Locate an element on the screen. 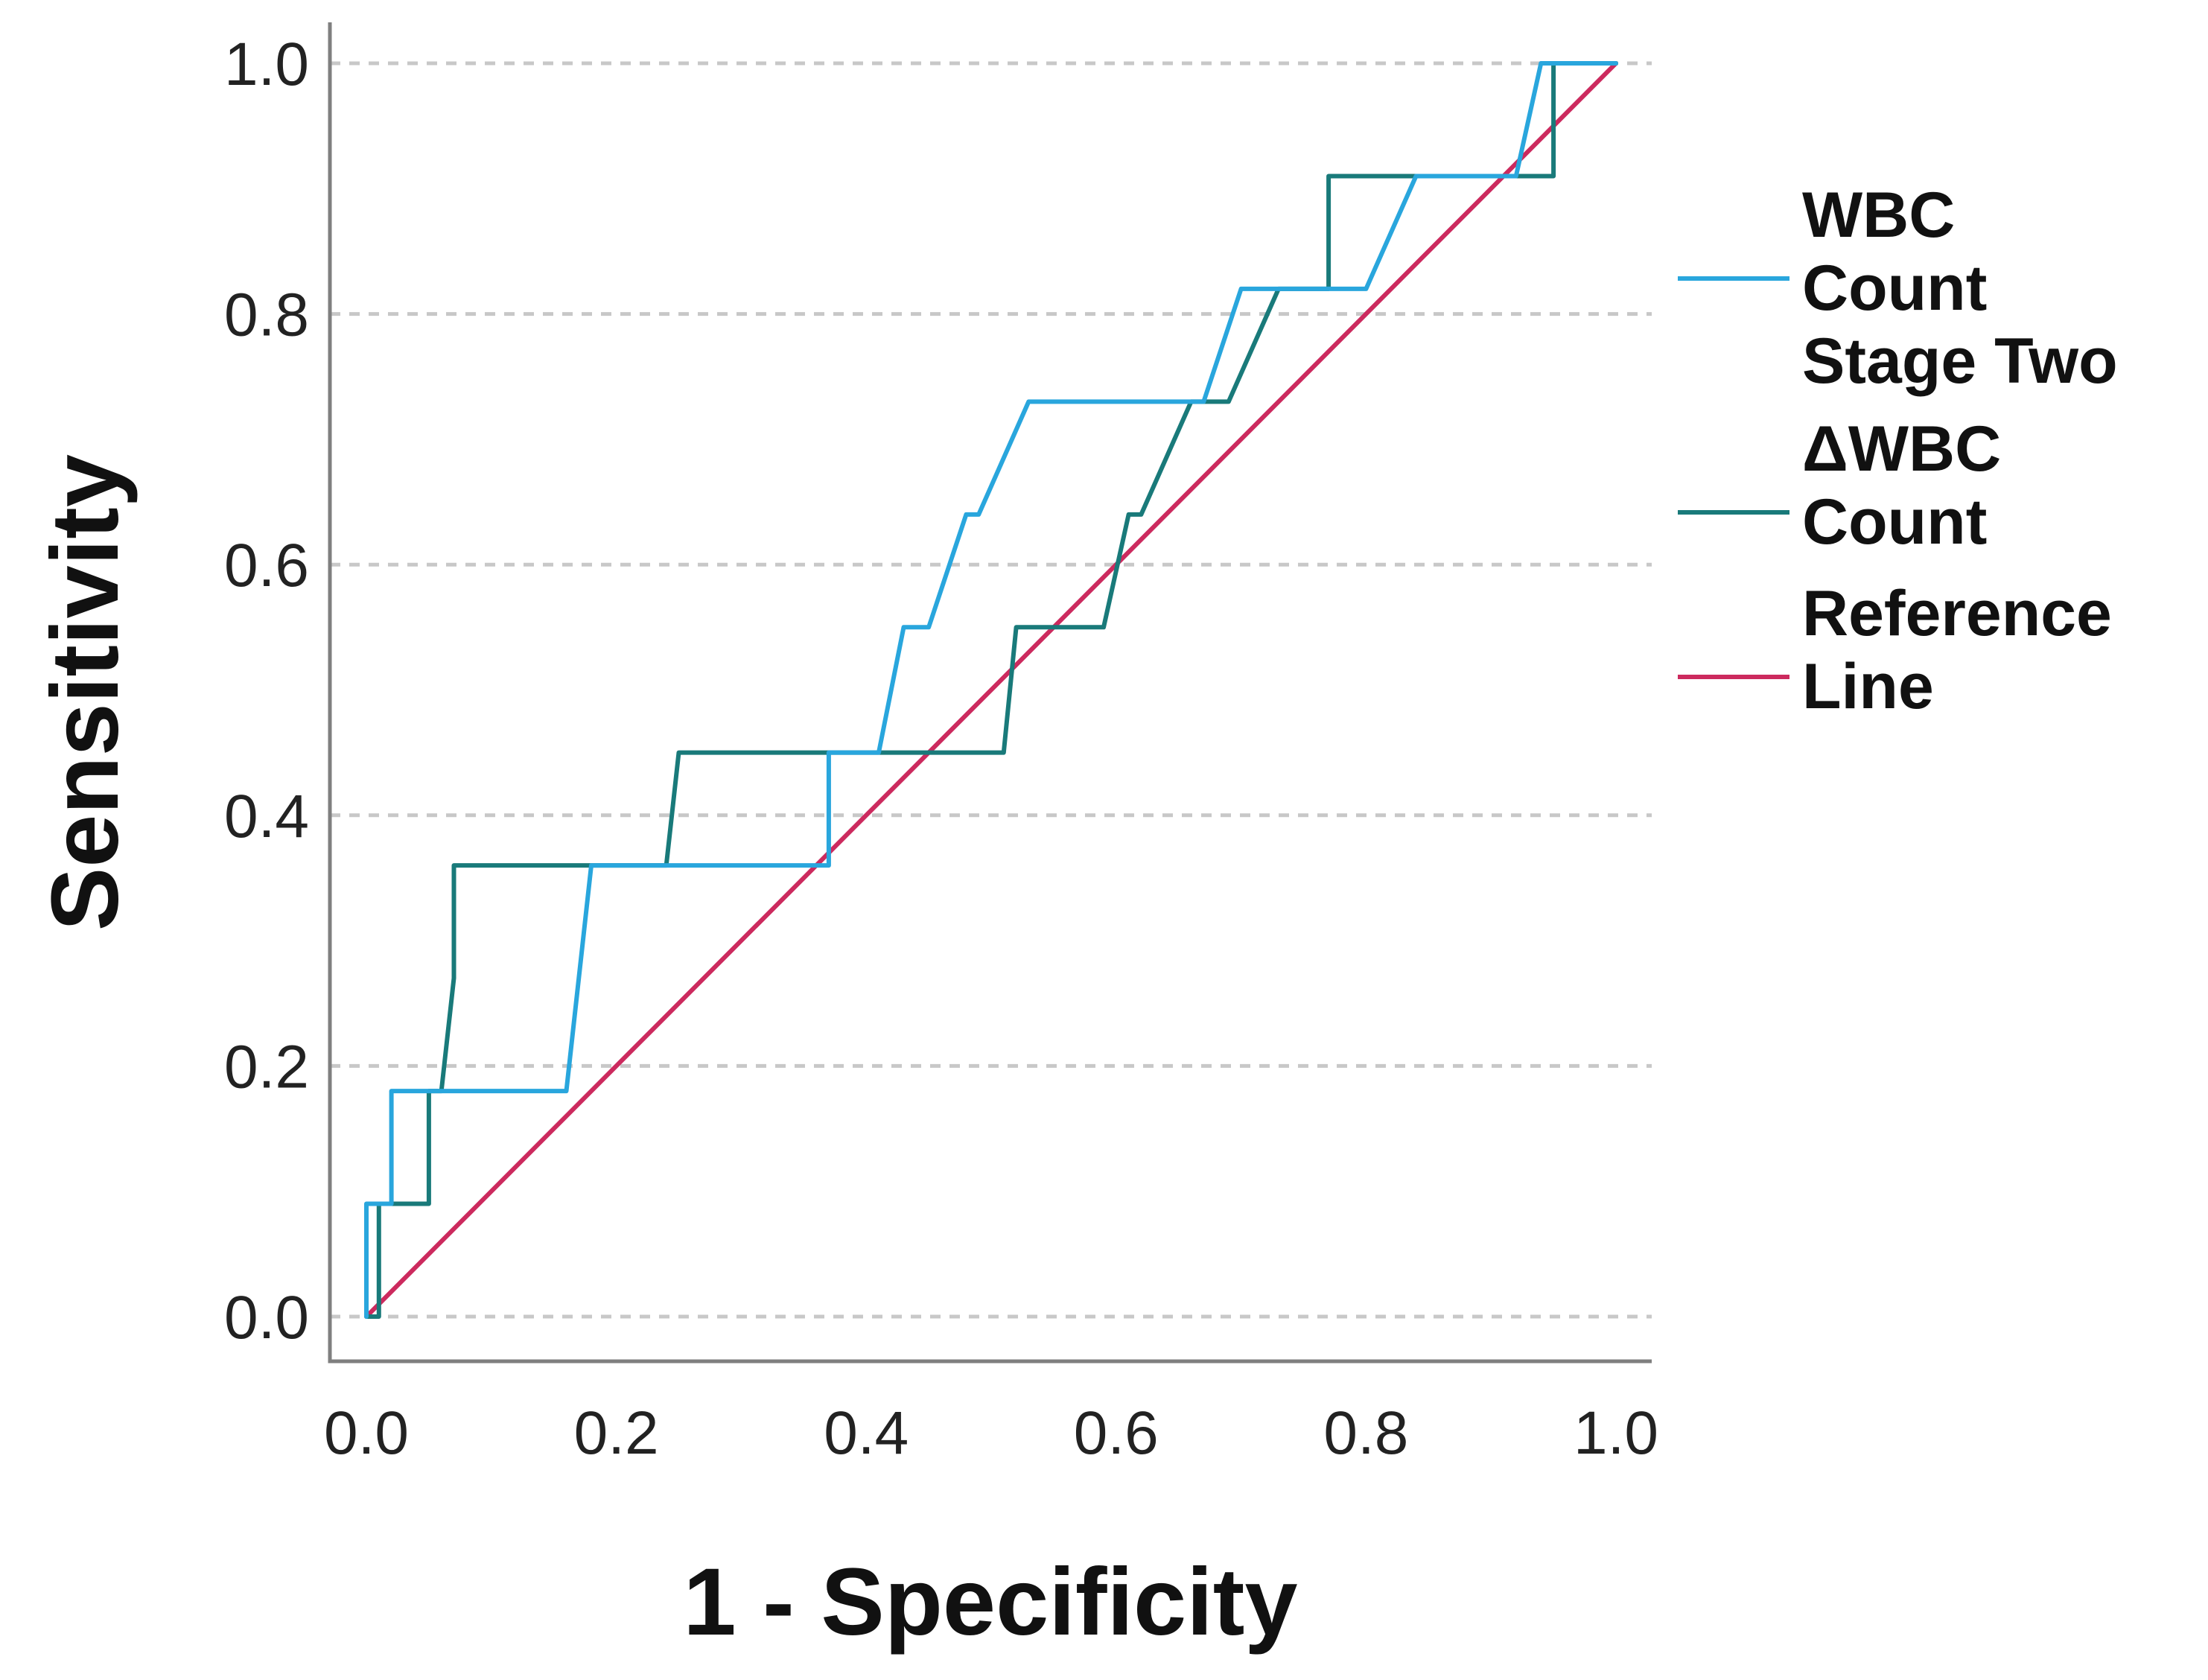  y-tick-label: 0.0 is located at coordinates (266, 1318).